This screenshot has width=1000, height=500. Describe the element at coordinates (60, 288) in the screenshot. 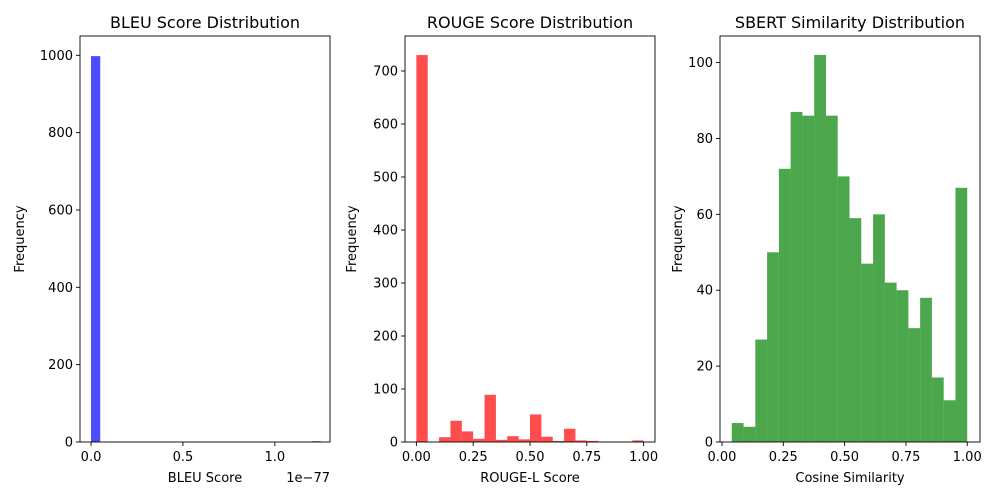

I see `bleu-ytick-label-2: 400` at that location.